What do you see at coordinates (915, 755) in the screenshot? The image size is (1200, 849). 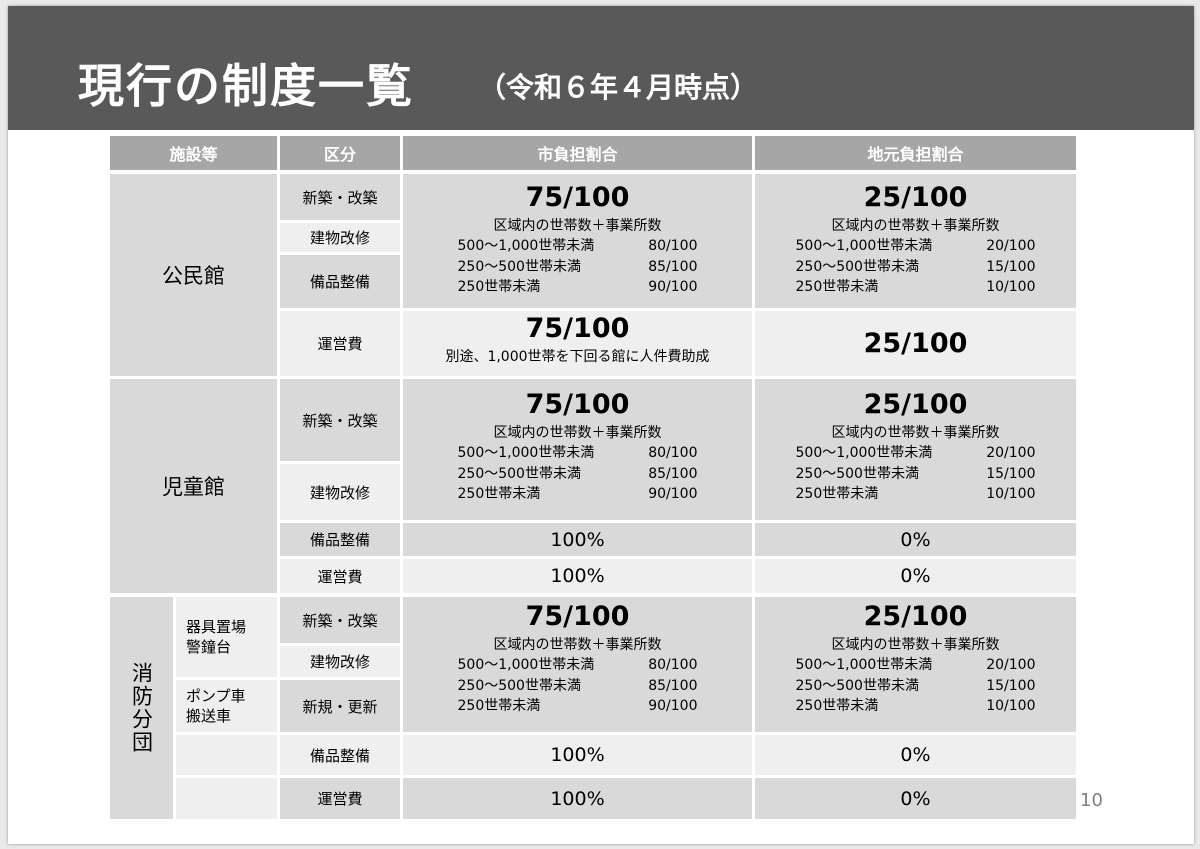 I see `shobo-bihin-local: 0%` at bounding box center [915, 755].